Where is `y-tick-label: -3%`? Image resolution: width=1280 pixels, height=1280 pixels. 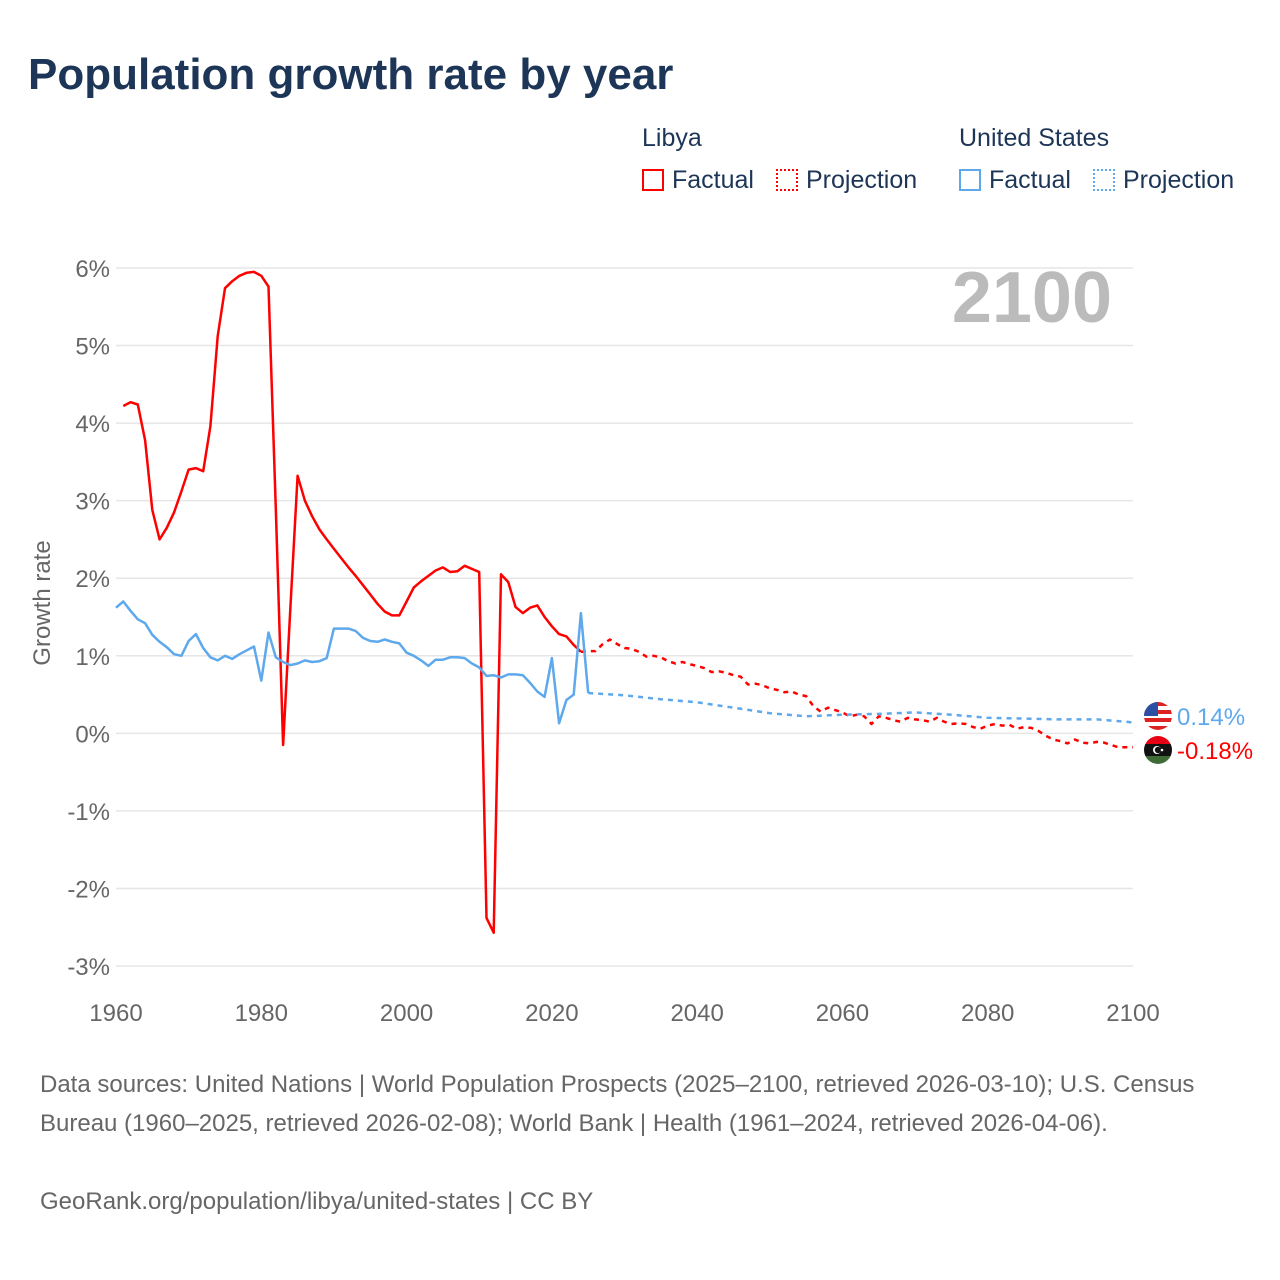
y-tick-label: -3% is located at coordinates (88, 967).